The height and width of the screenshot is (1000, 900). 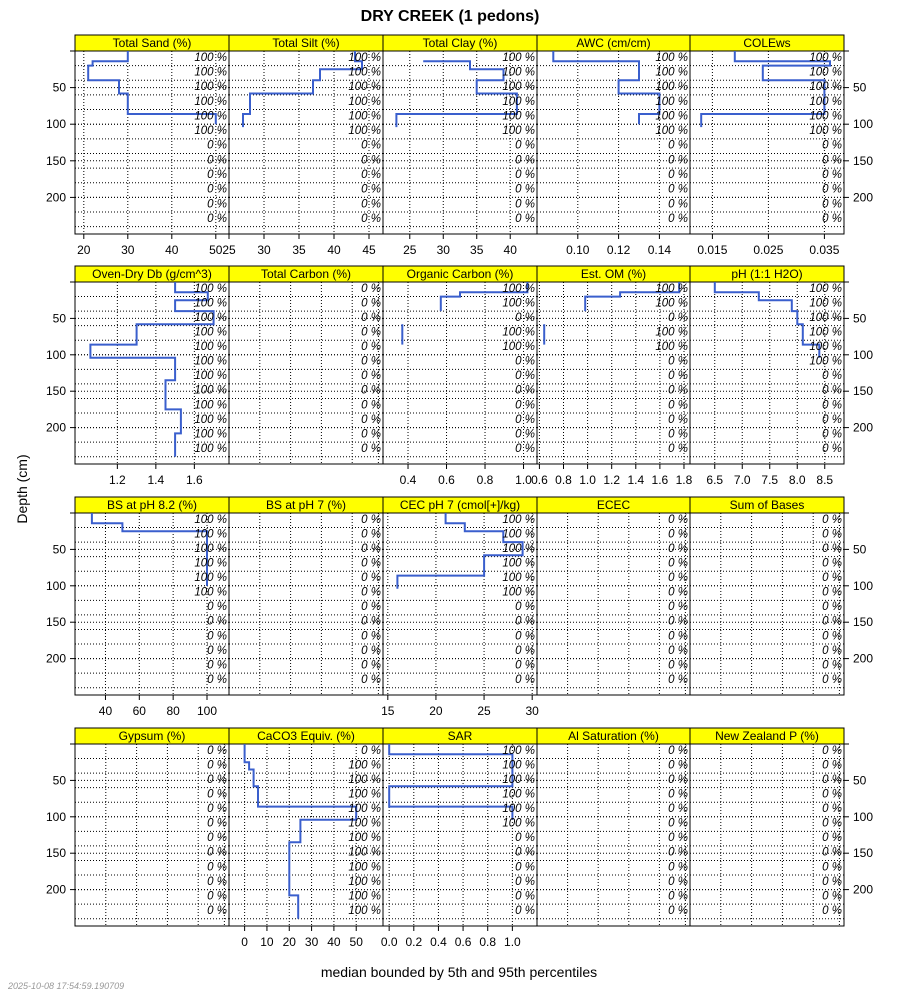 What do you see at coordinates (410, 250) in the screenshot?
I see `x-tick-label: 25` at bounding box center [410, 250].